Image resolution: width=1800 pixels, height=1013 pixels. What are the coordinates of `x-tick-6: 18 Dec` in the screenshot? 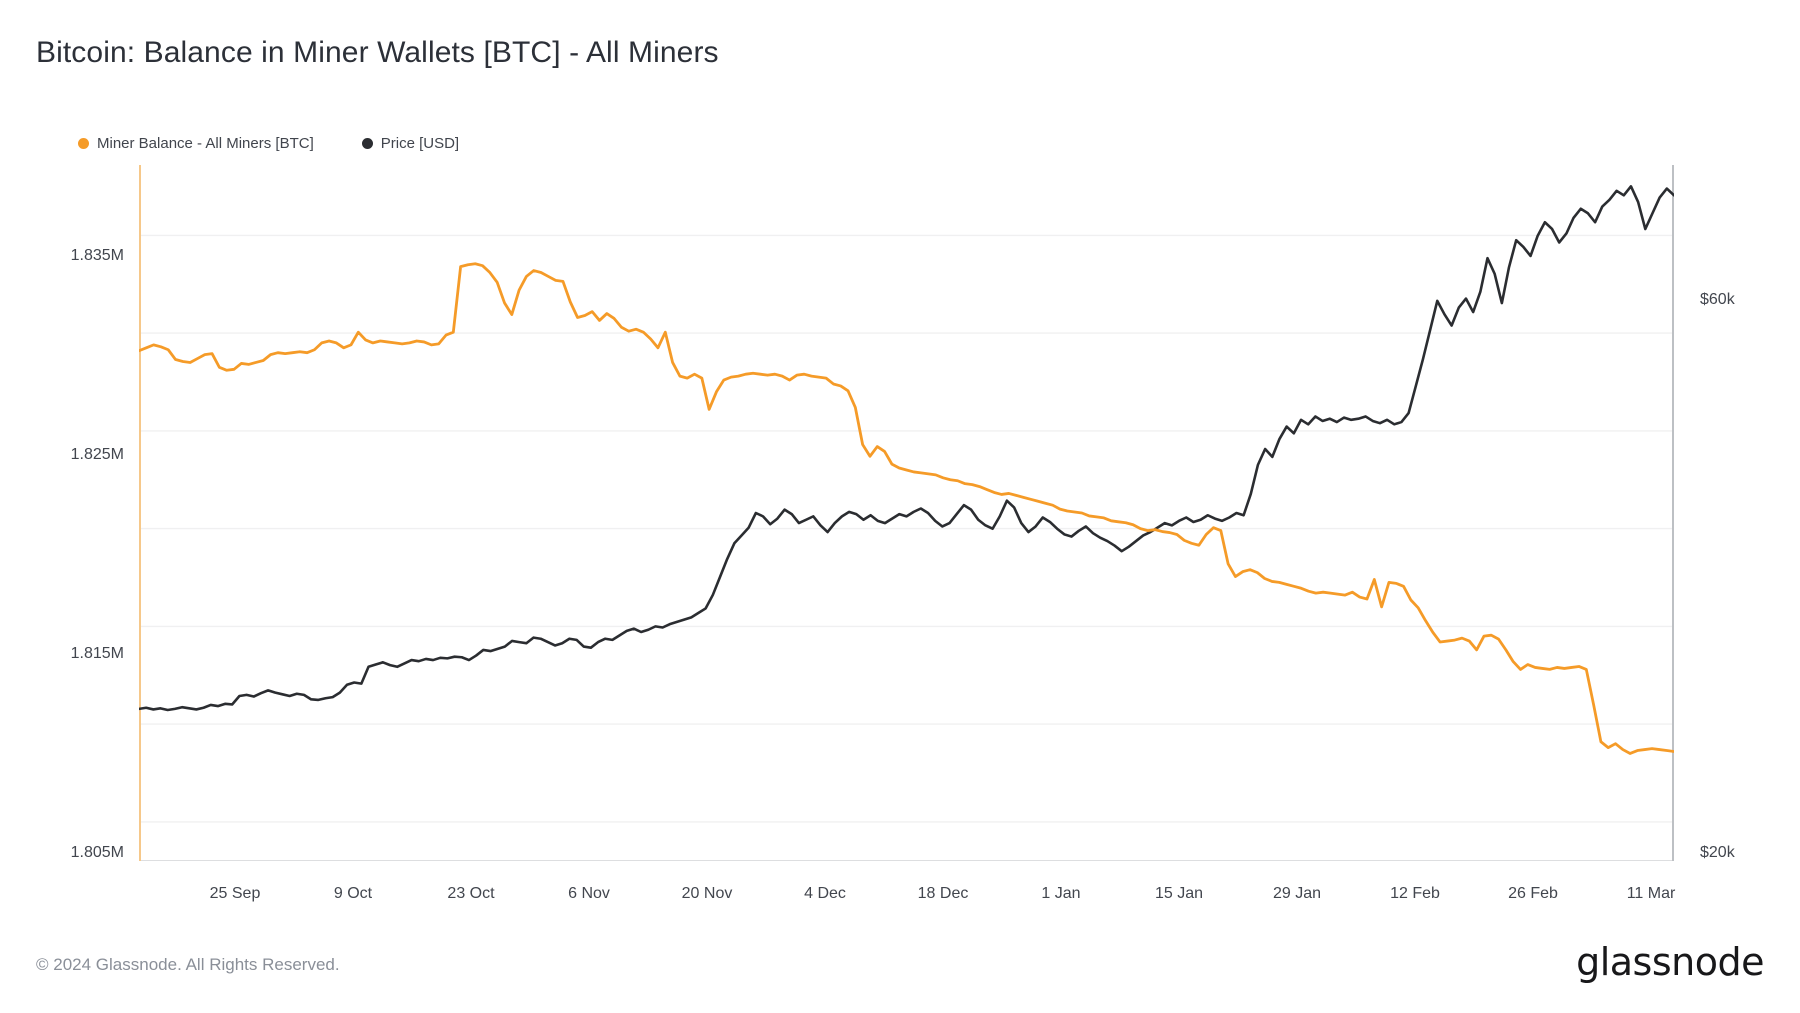 It's located at (943, 893).